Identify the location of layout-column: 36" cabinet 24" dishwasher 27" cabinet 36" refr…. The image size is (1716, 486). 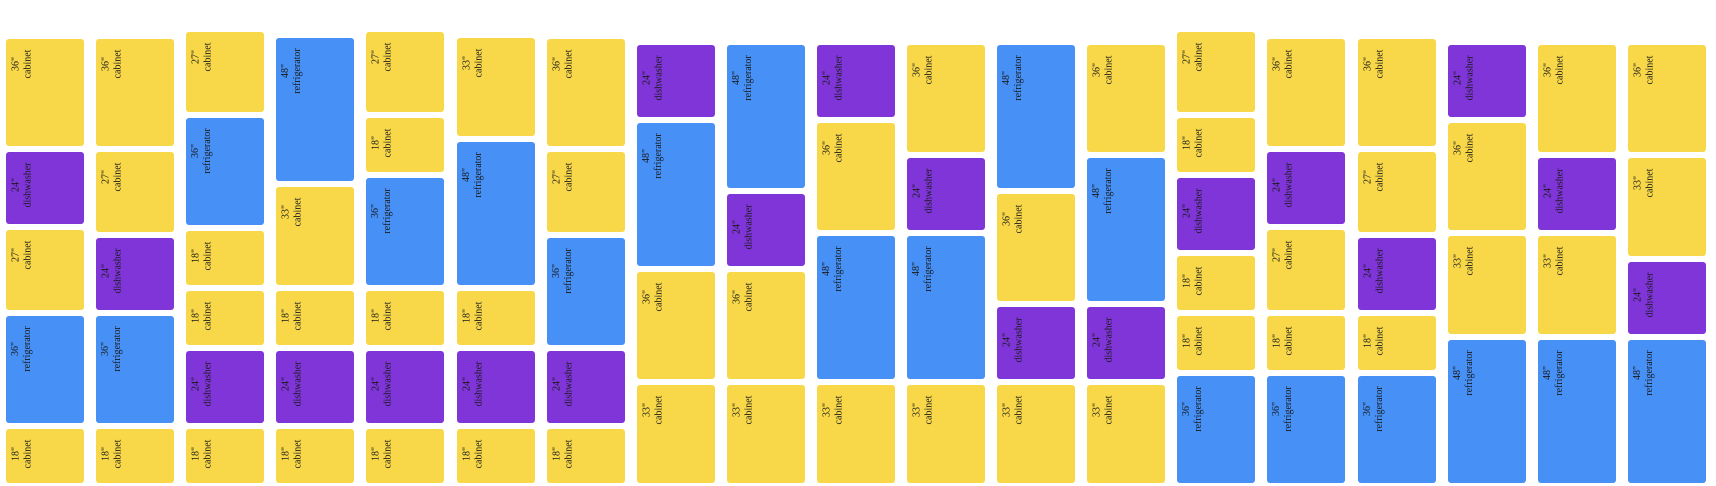
(45, 241).